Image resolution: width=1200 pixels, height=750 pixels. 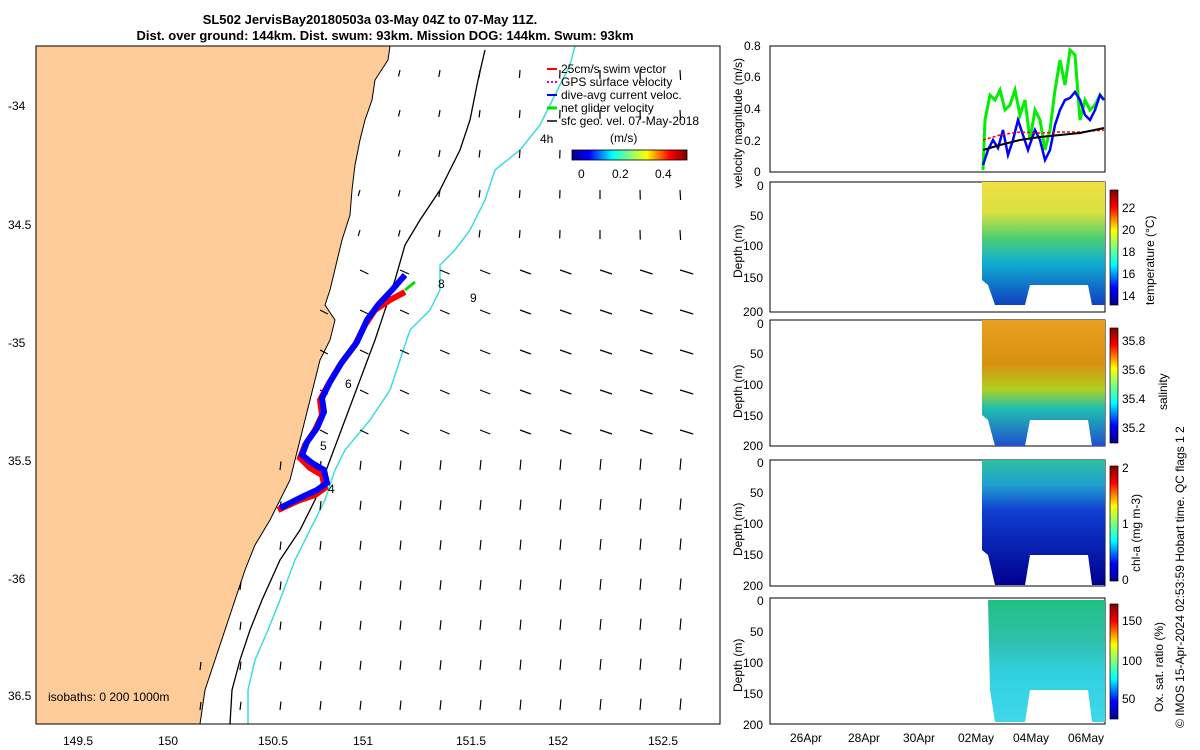 I want to click on temperature-panel, so click(x=944, y=247).